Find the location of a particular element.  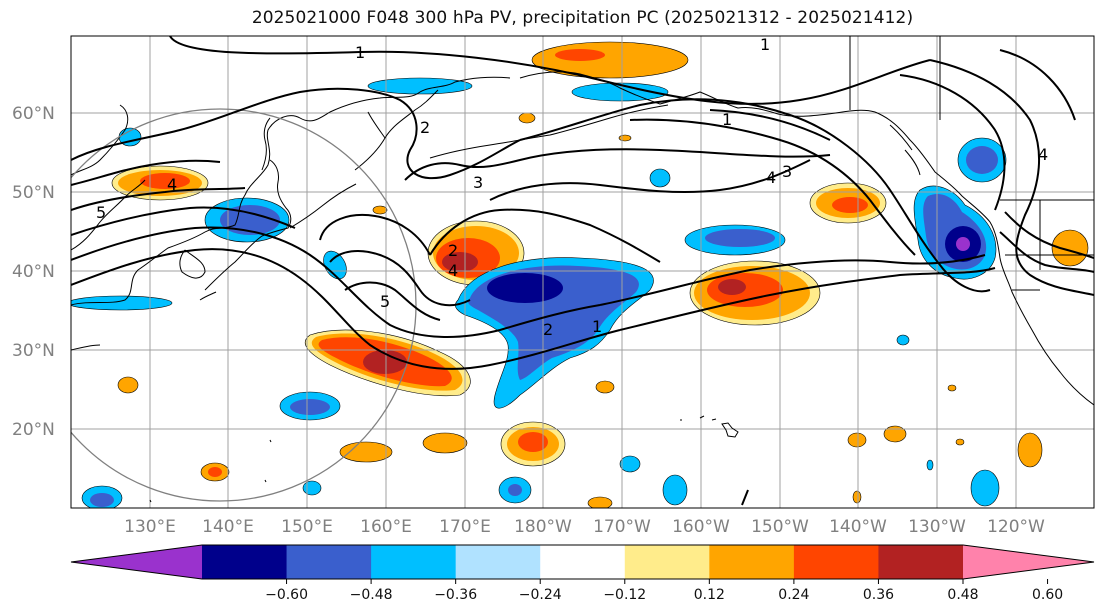

lon-tick-label: 170°W is located at coordinates (622, 527).